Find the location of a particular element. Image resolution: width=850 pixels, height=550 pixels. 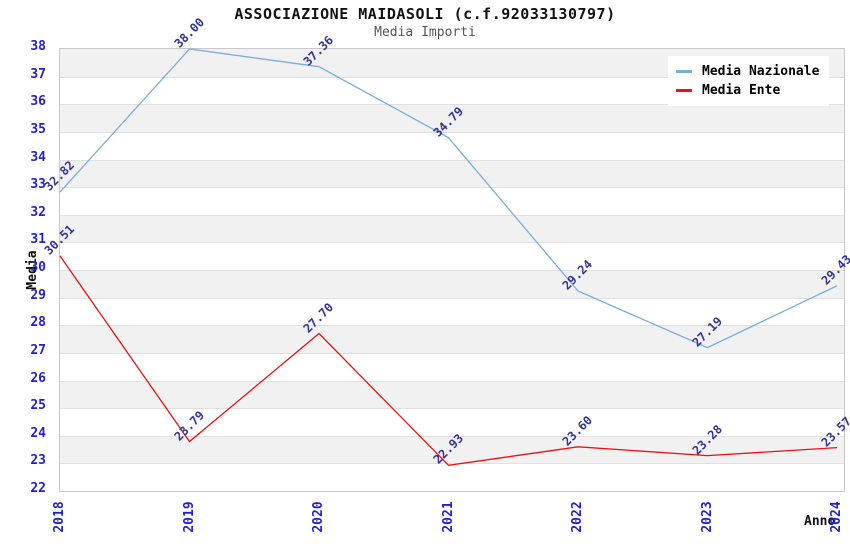

legend-label-media-nazionale: Media Nazionale is located at coordinates (761, 71).